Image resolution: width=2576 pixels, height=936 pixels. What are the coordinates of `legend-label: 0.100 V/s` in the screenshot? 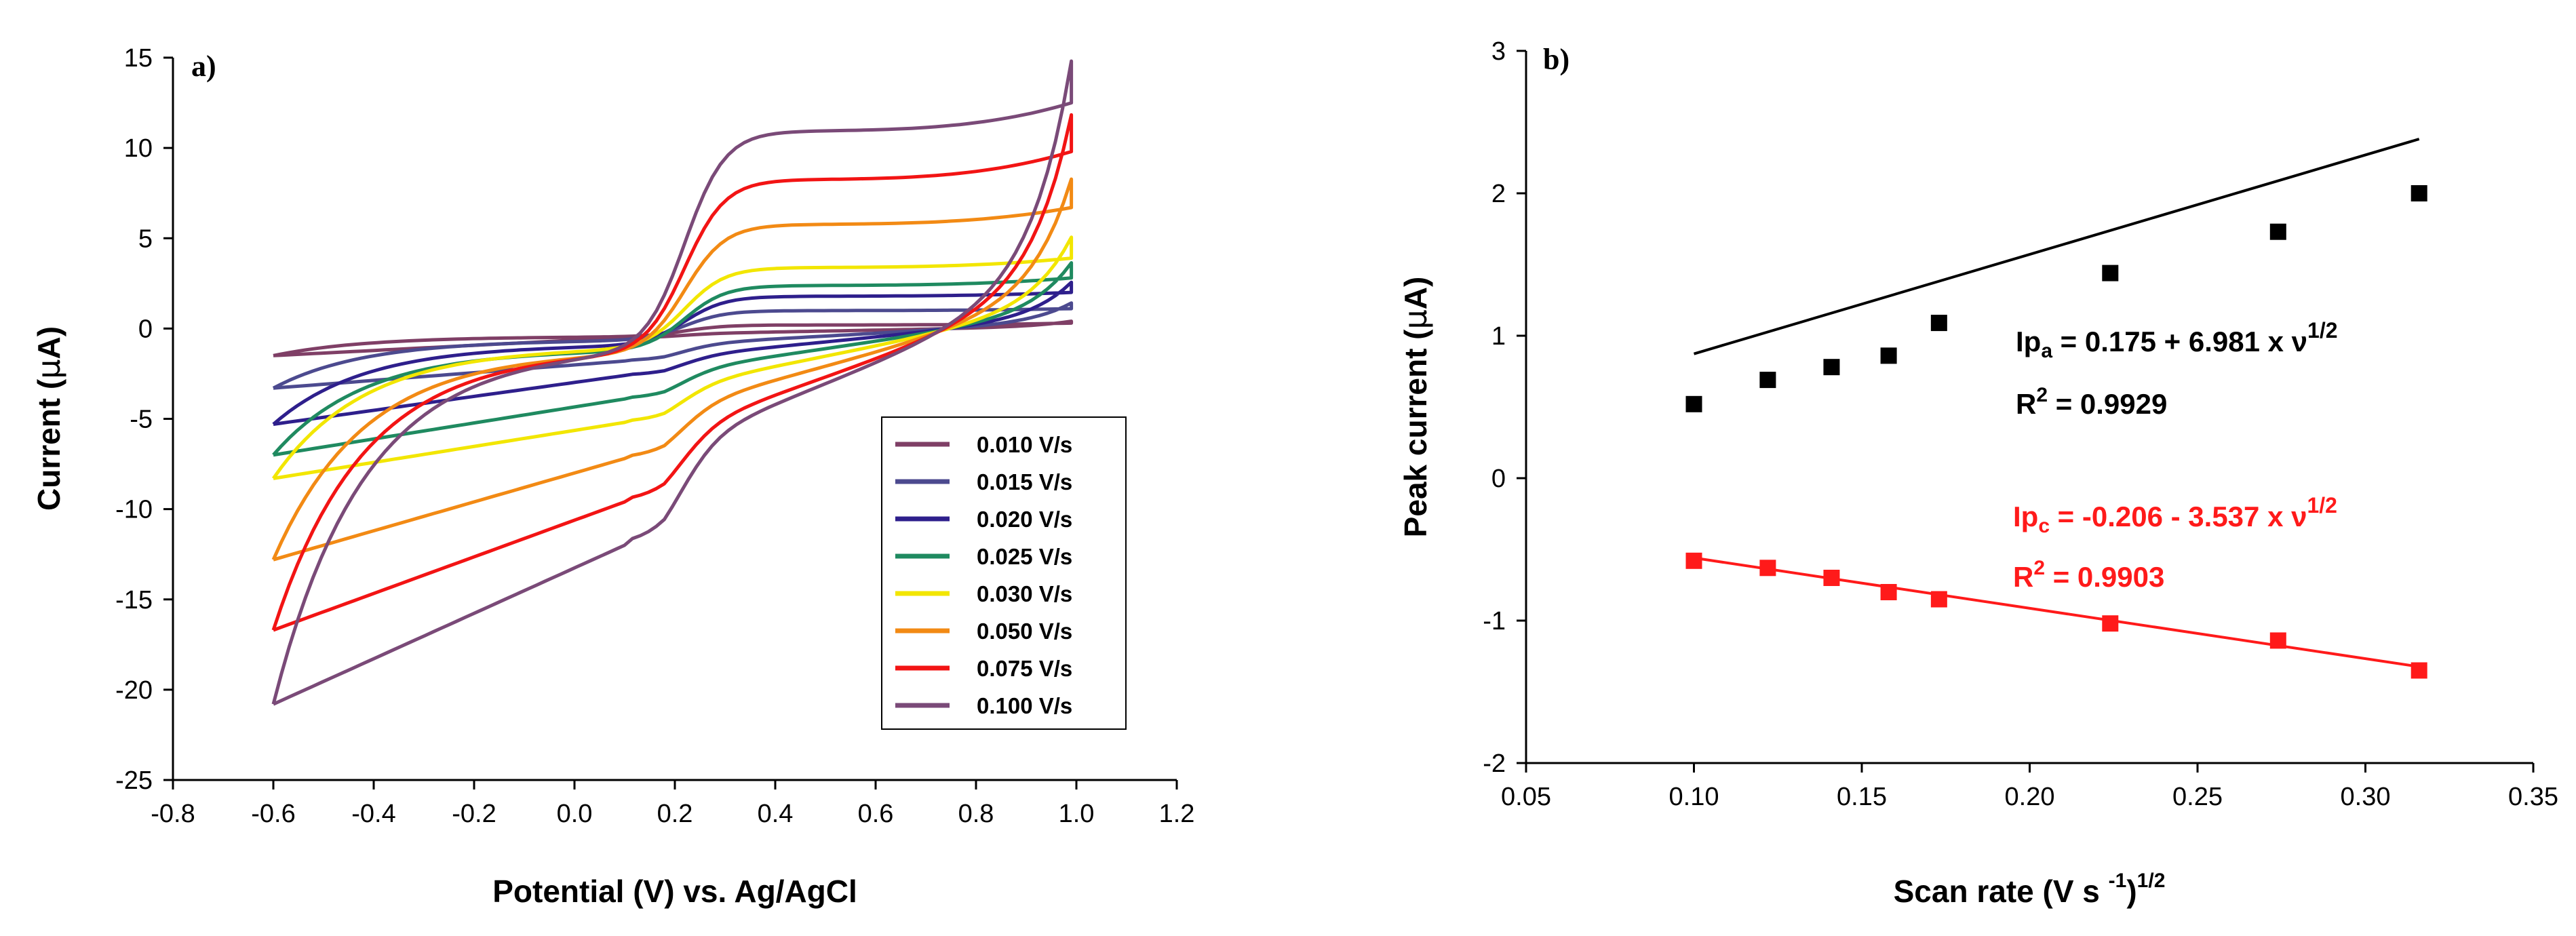 It's located at (1024, 706).